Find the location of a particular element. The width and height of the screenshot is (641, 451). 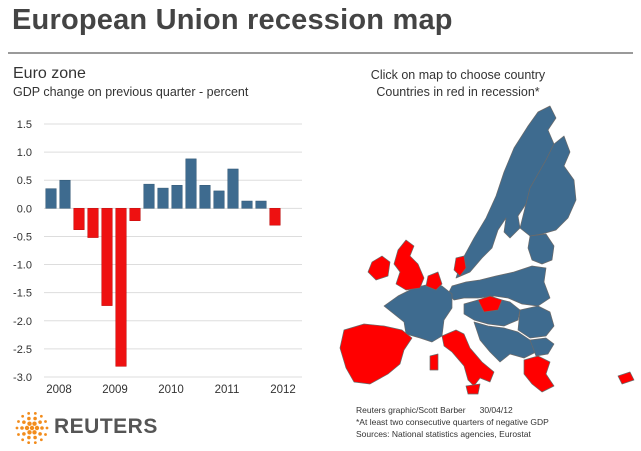

y-tick-label: 1.0 is located at coordinates (24, 153).